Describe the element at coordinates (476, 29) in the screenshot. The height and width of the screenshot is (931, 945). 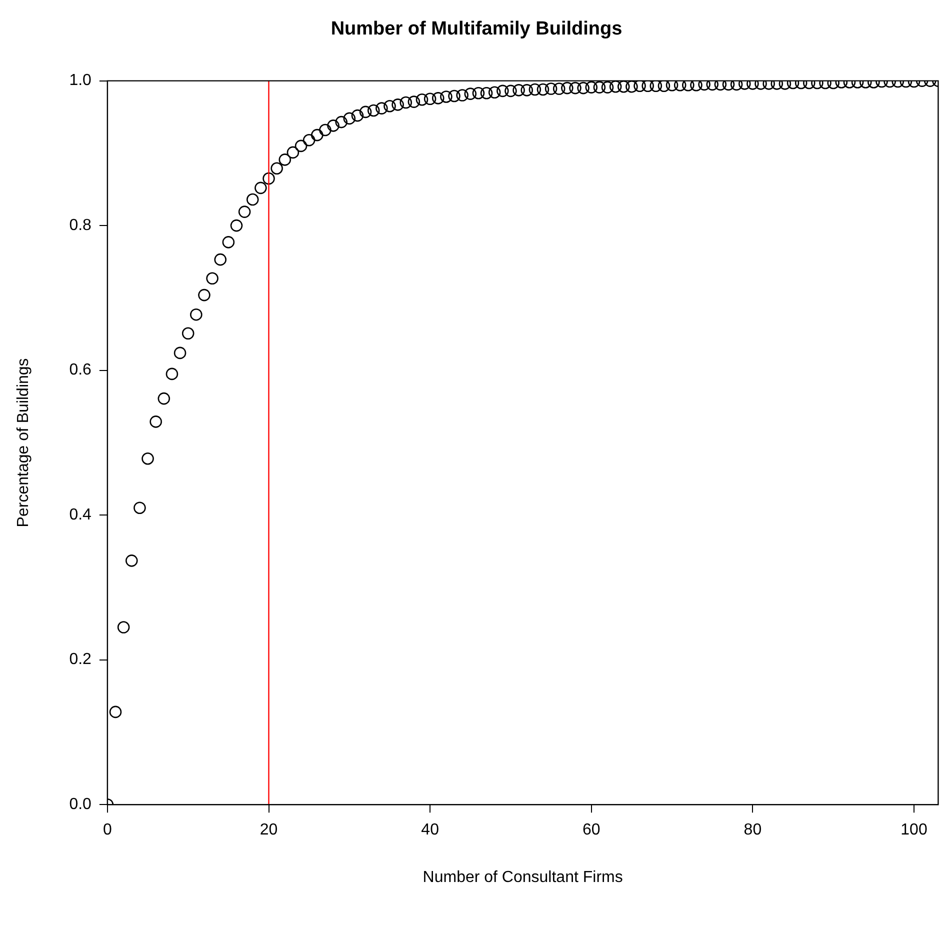
I see `chart-title: Number of Multifamily Buildings` at that location.